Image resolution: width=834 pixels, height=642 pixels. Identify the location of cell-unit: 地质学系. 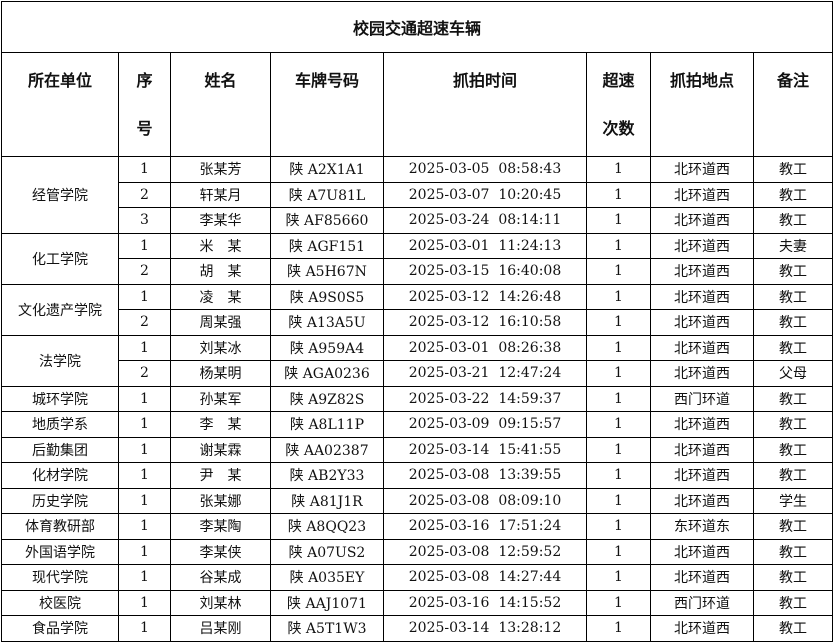
(60, 424).